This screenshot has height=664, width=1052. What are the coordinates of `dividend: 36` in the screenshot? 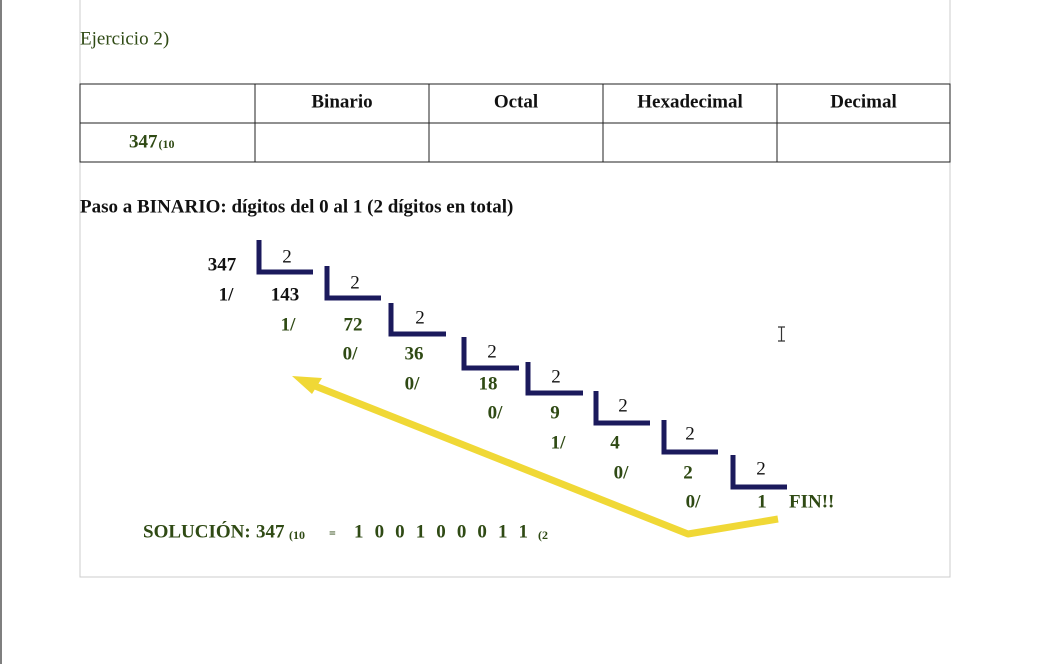 It's located at (414, 353).